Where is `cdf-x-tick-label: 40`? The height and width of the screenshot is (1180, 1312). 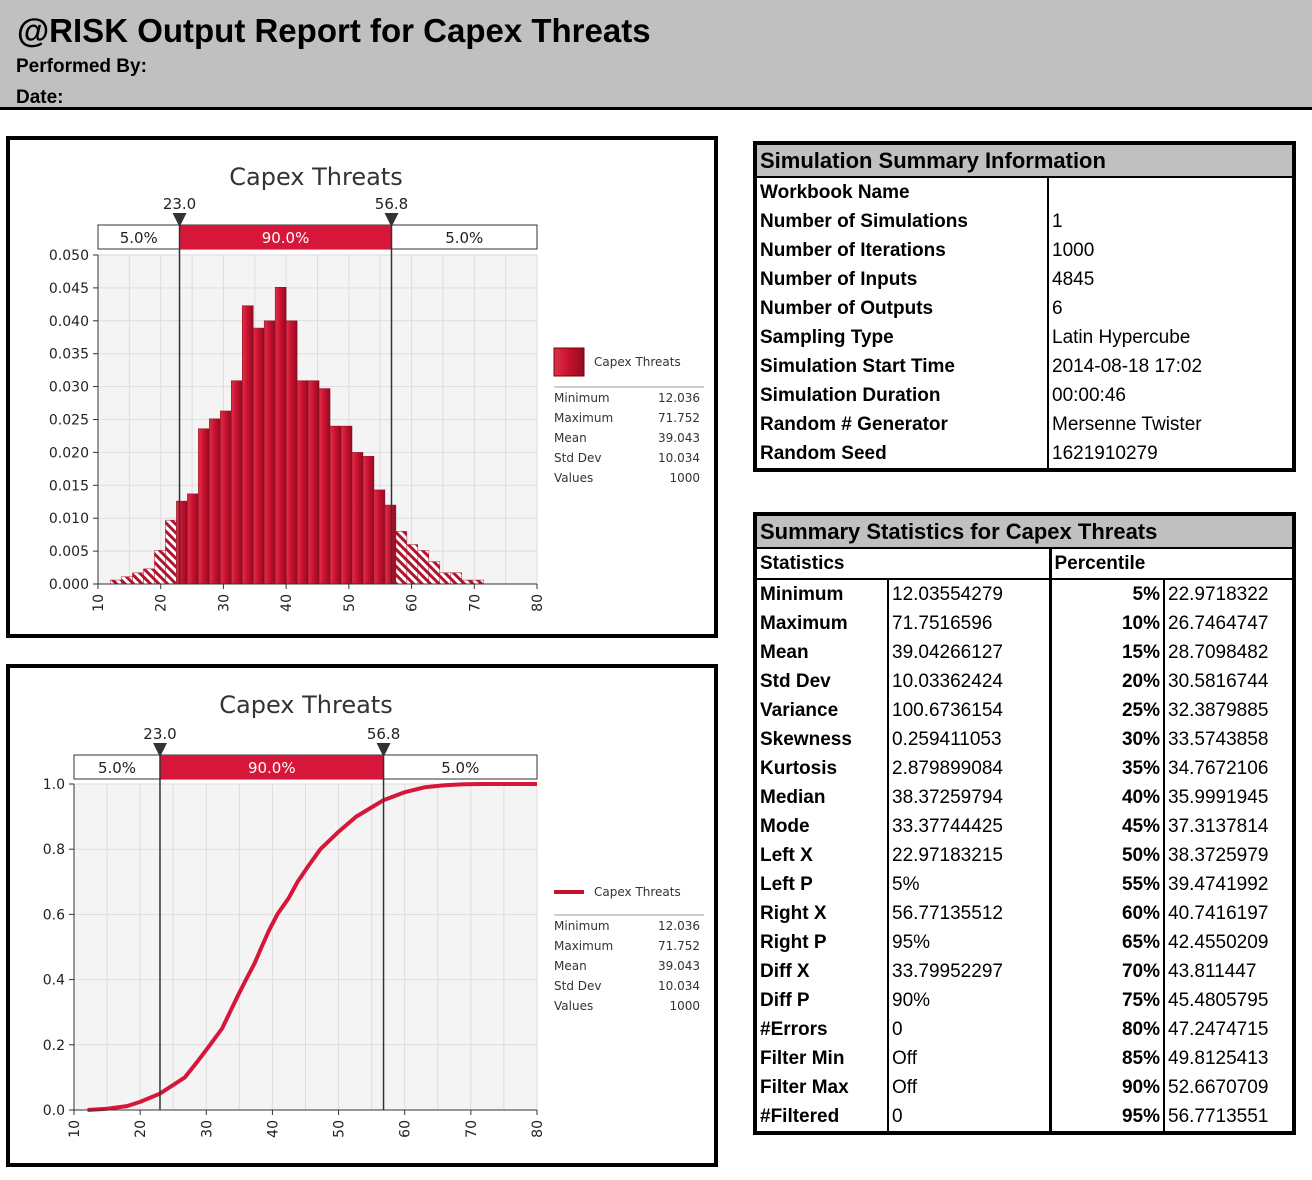 cdf-x-tick-label: 40 is located at coordinates (273, 1129).